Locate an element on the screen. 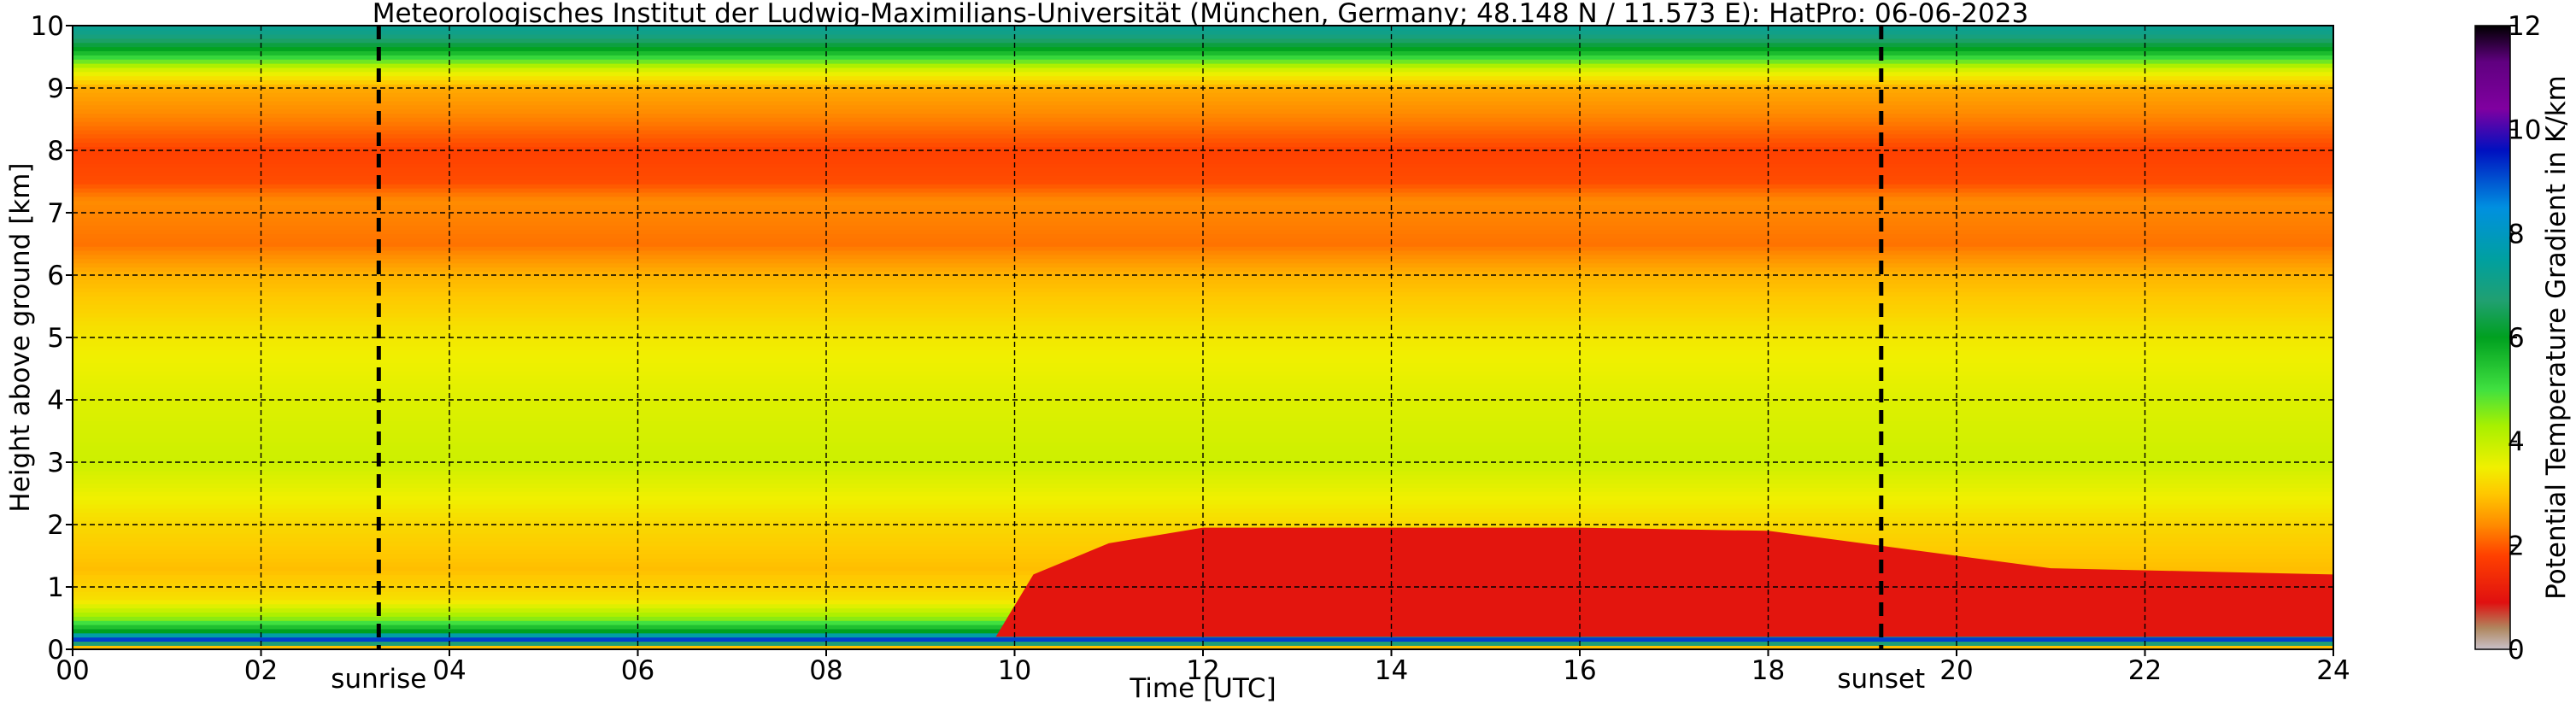 The image size is (2576, 704). heatmap-features is located at coordinates (1664, 582).